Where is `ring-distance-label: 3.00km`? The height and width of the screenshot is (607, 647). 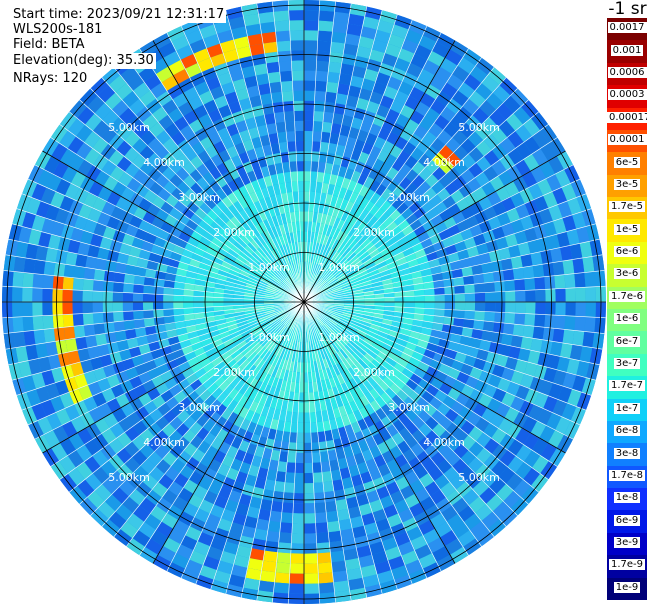 ring-distance-label: 3.00km is located at coordinates (199, 407).